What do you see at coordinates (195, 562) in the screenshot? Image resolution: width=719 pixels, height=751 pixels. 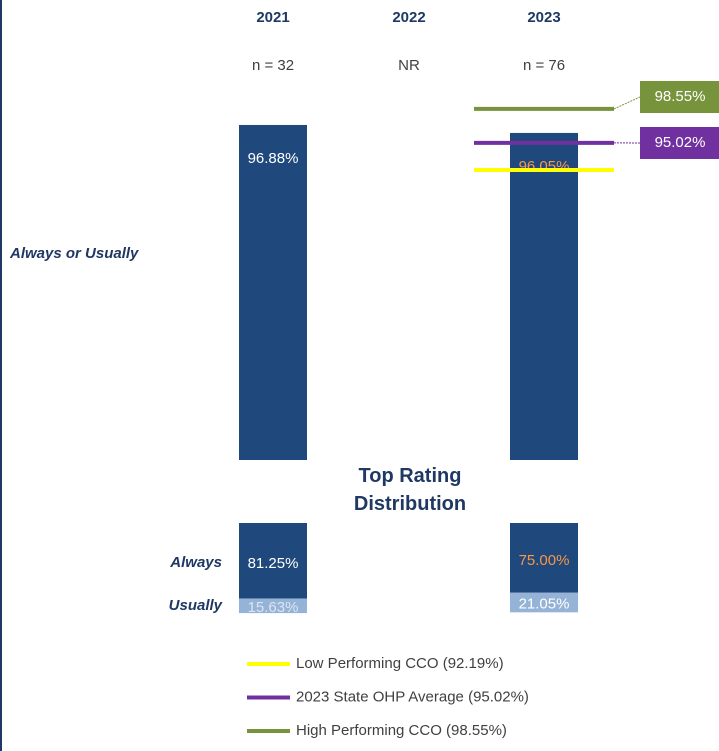 I see `row-label: Always` at bounding box center [195, 562].